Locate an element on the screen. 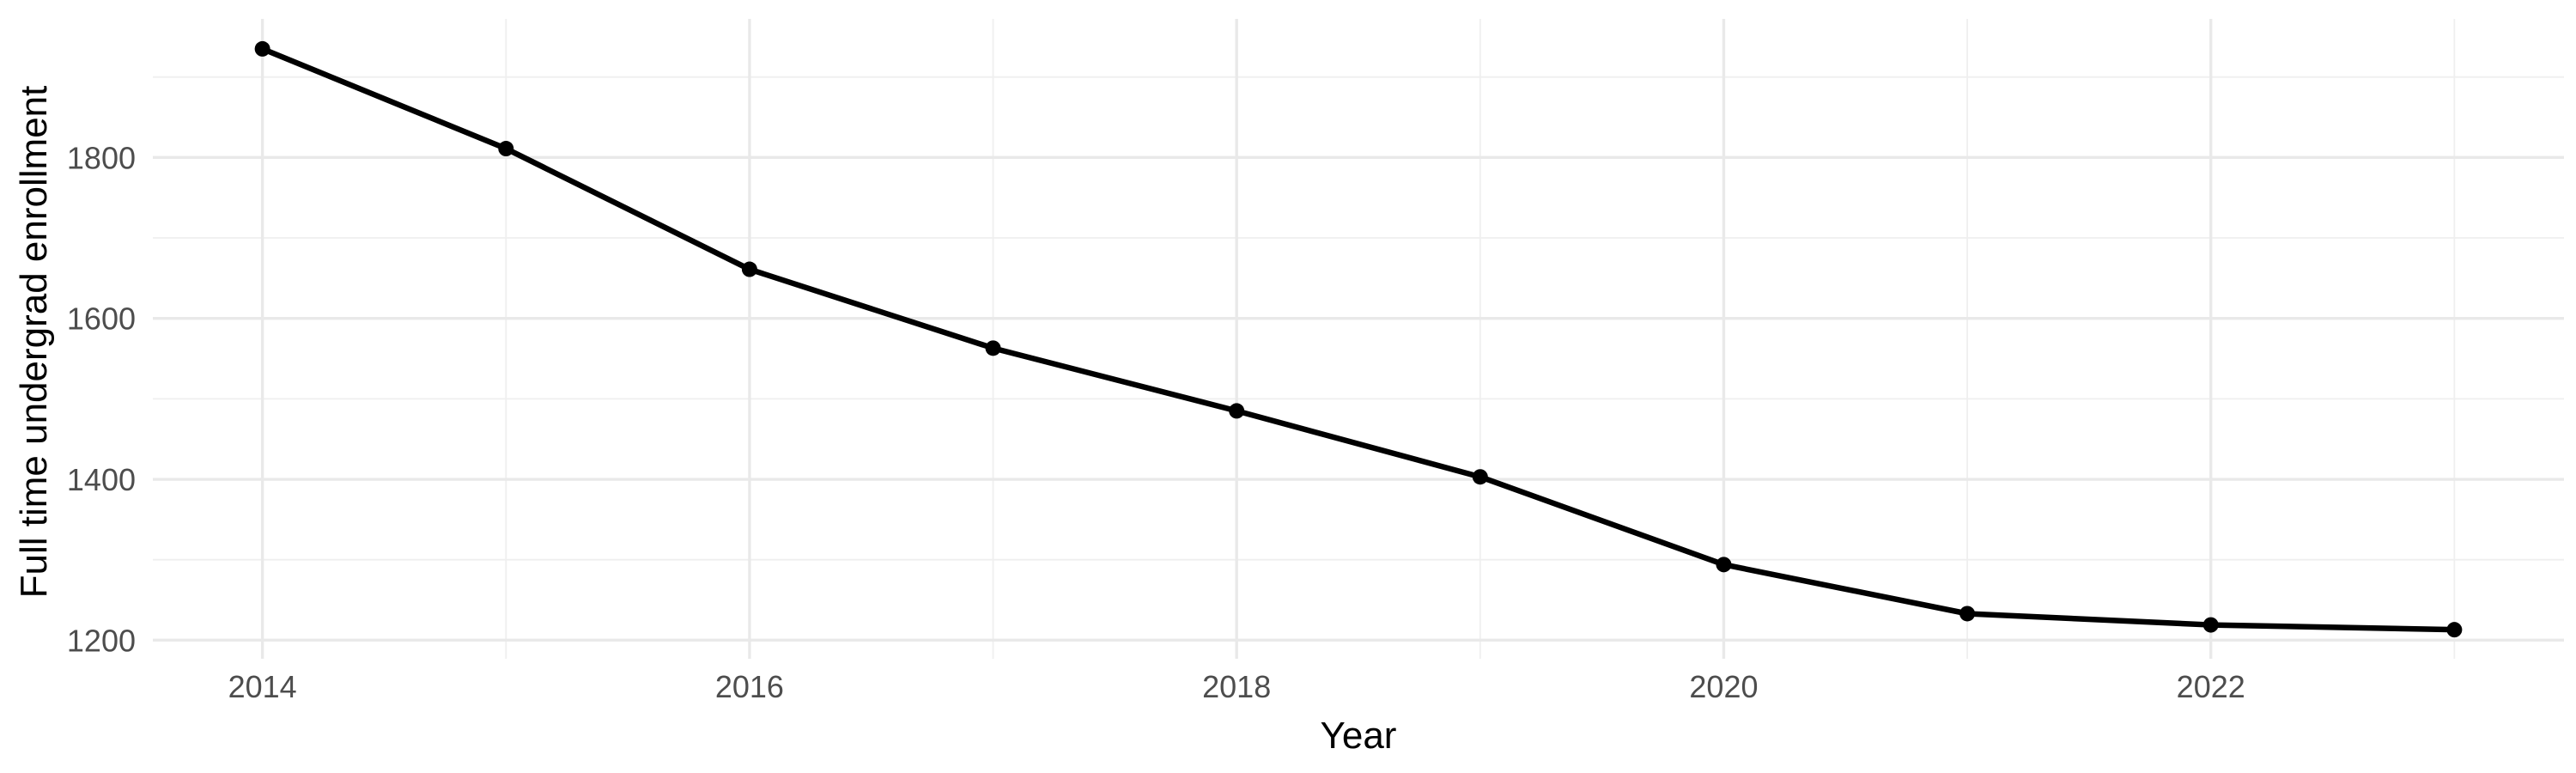 Image resolution: width=2576 pixels, height=773 pixels. x-tick-label: 2018 is located at coordinates (1236, 686).